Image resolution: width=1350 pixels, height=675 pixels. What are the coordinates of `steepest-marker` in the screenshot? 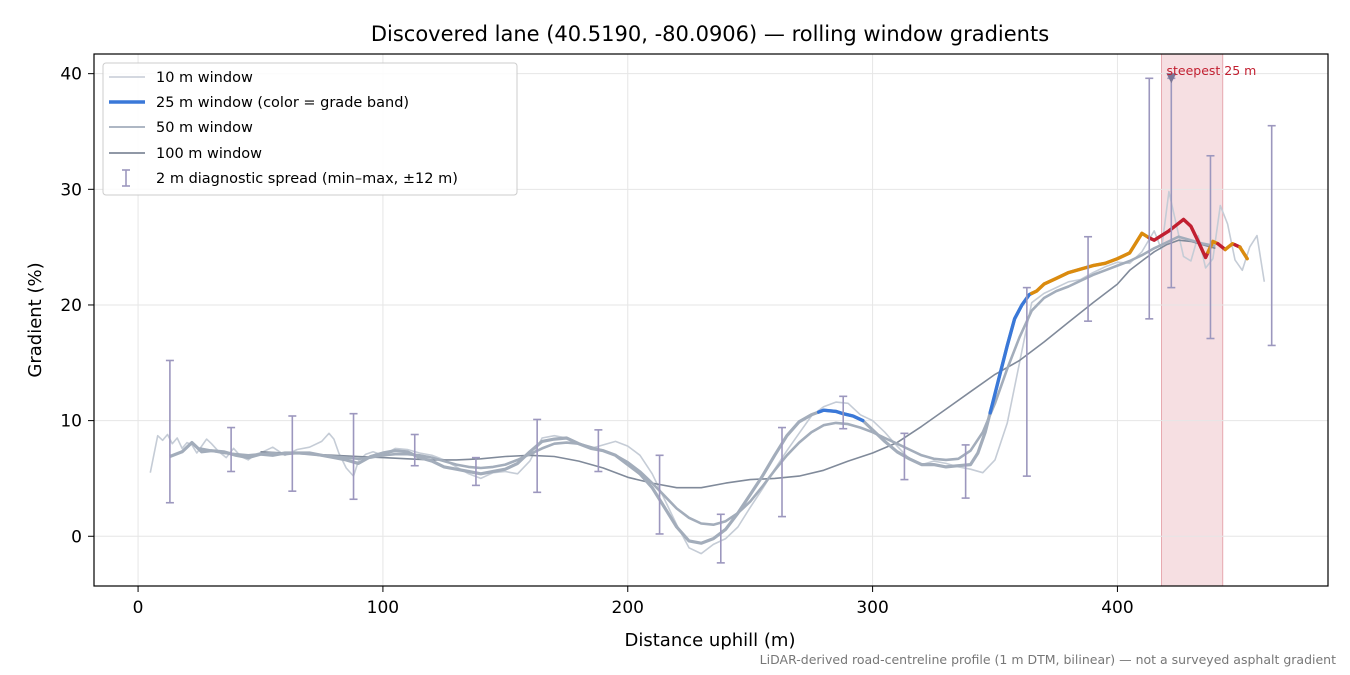 It's located at (1171, 78).